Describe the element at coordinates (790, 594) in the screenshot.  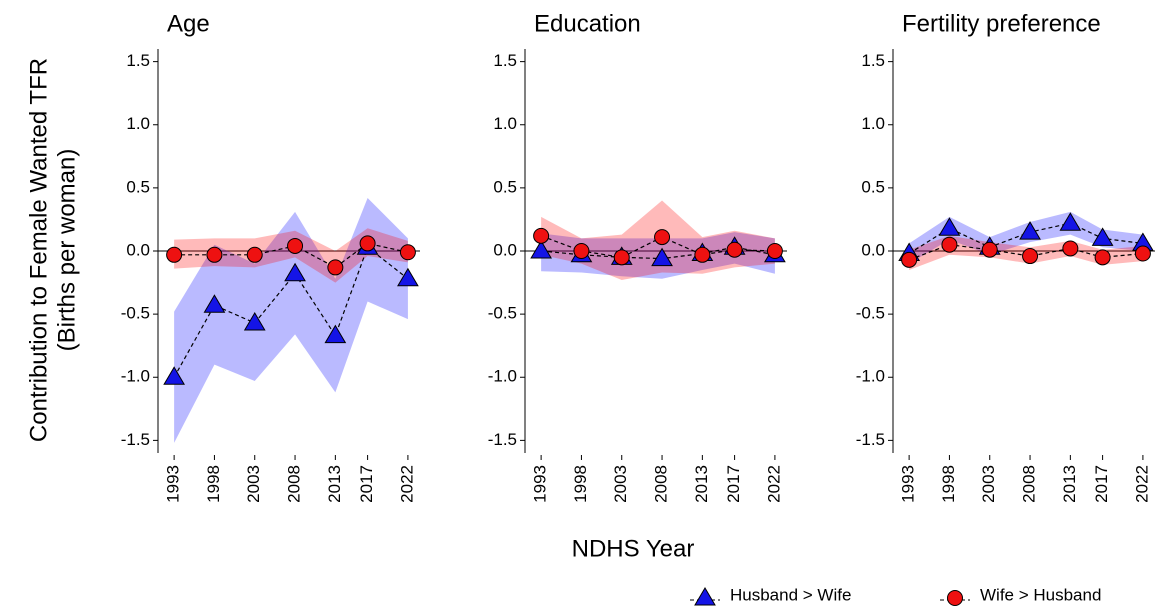
I see `legend-label: Husband > Wife` at that location.